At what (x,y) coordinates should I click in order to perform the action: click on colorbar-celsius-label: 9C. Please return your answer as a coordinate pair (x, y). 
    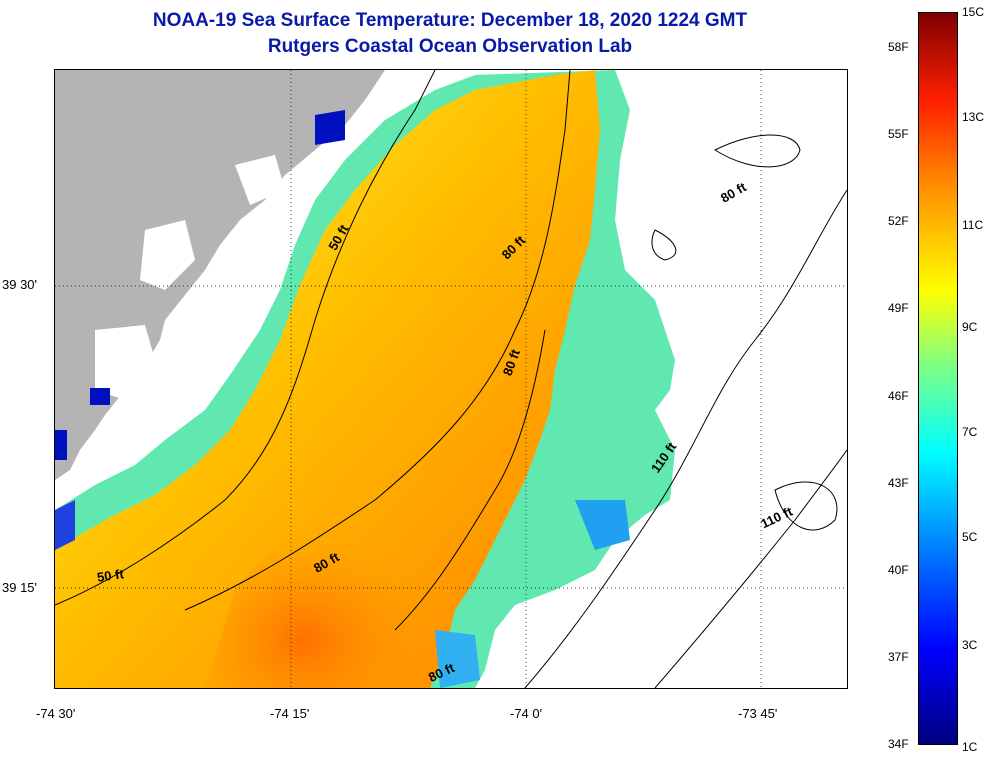
    Looking at the image, I should click on (970, 327).